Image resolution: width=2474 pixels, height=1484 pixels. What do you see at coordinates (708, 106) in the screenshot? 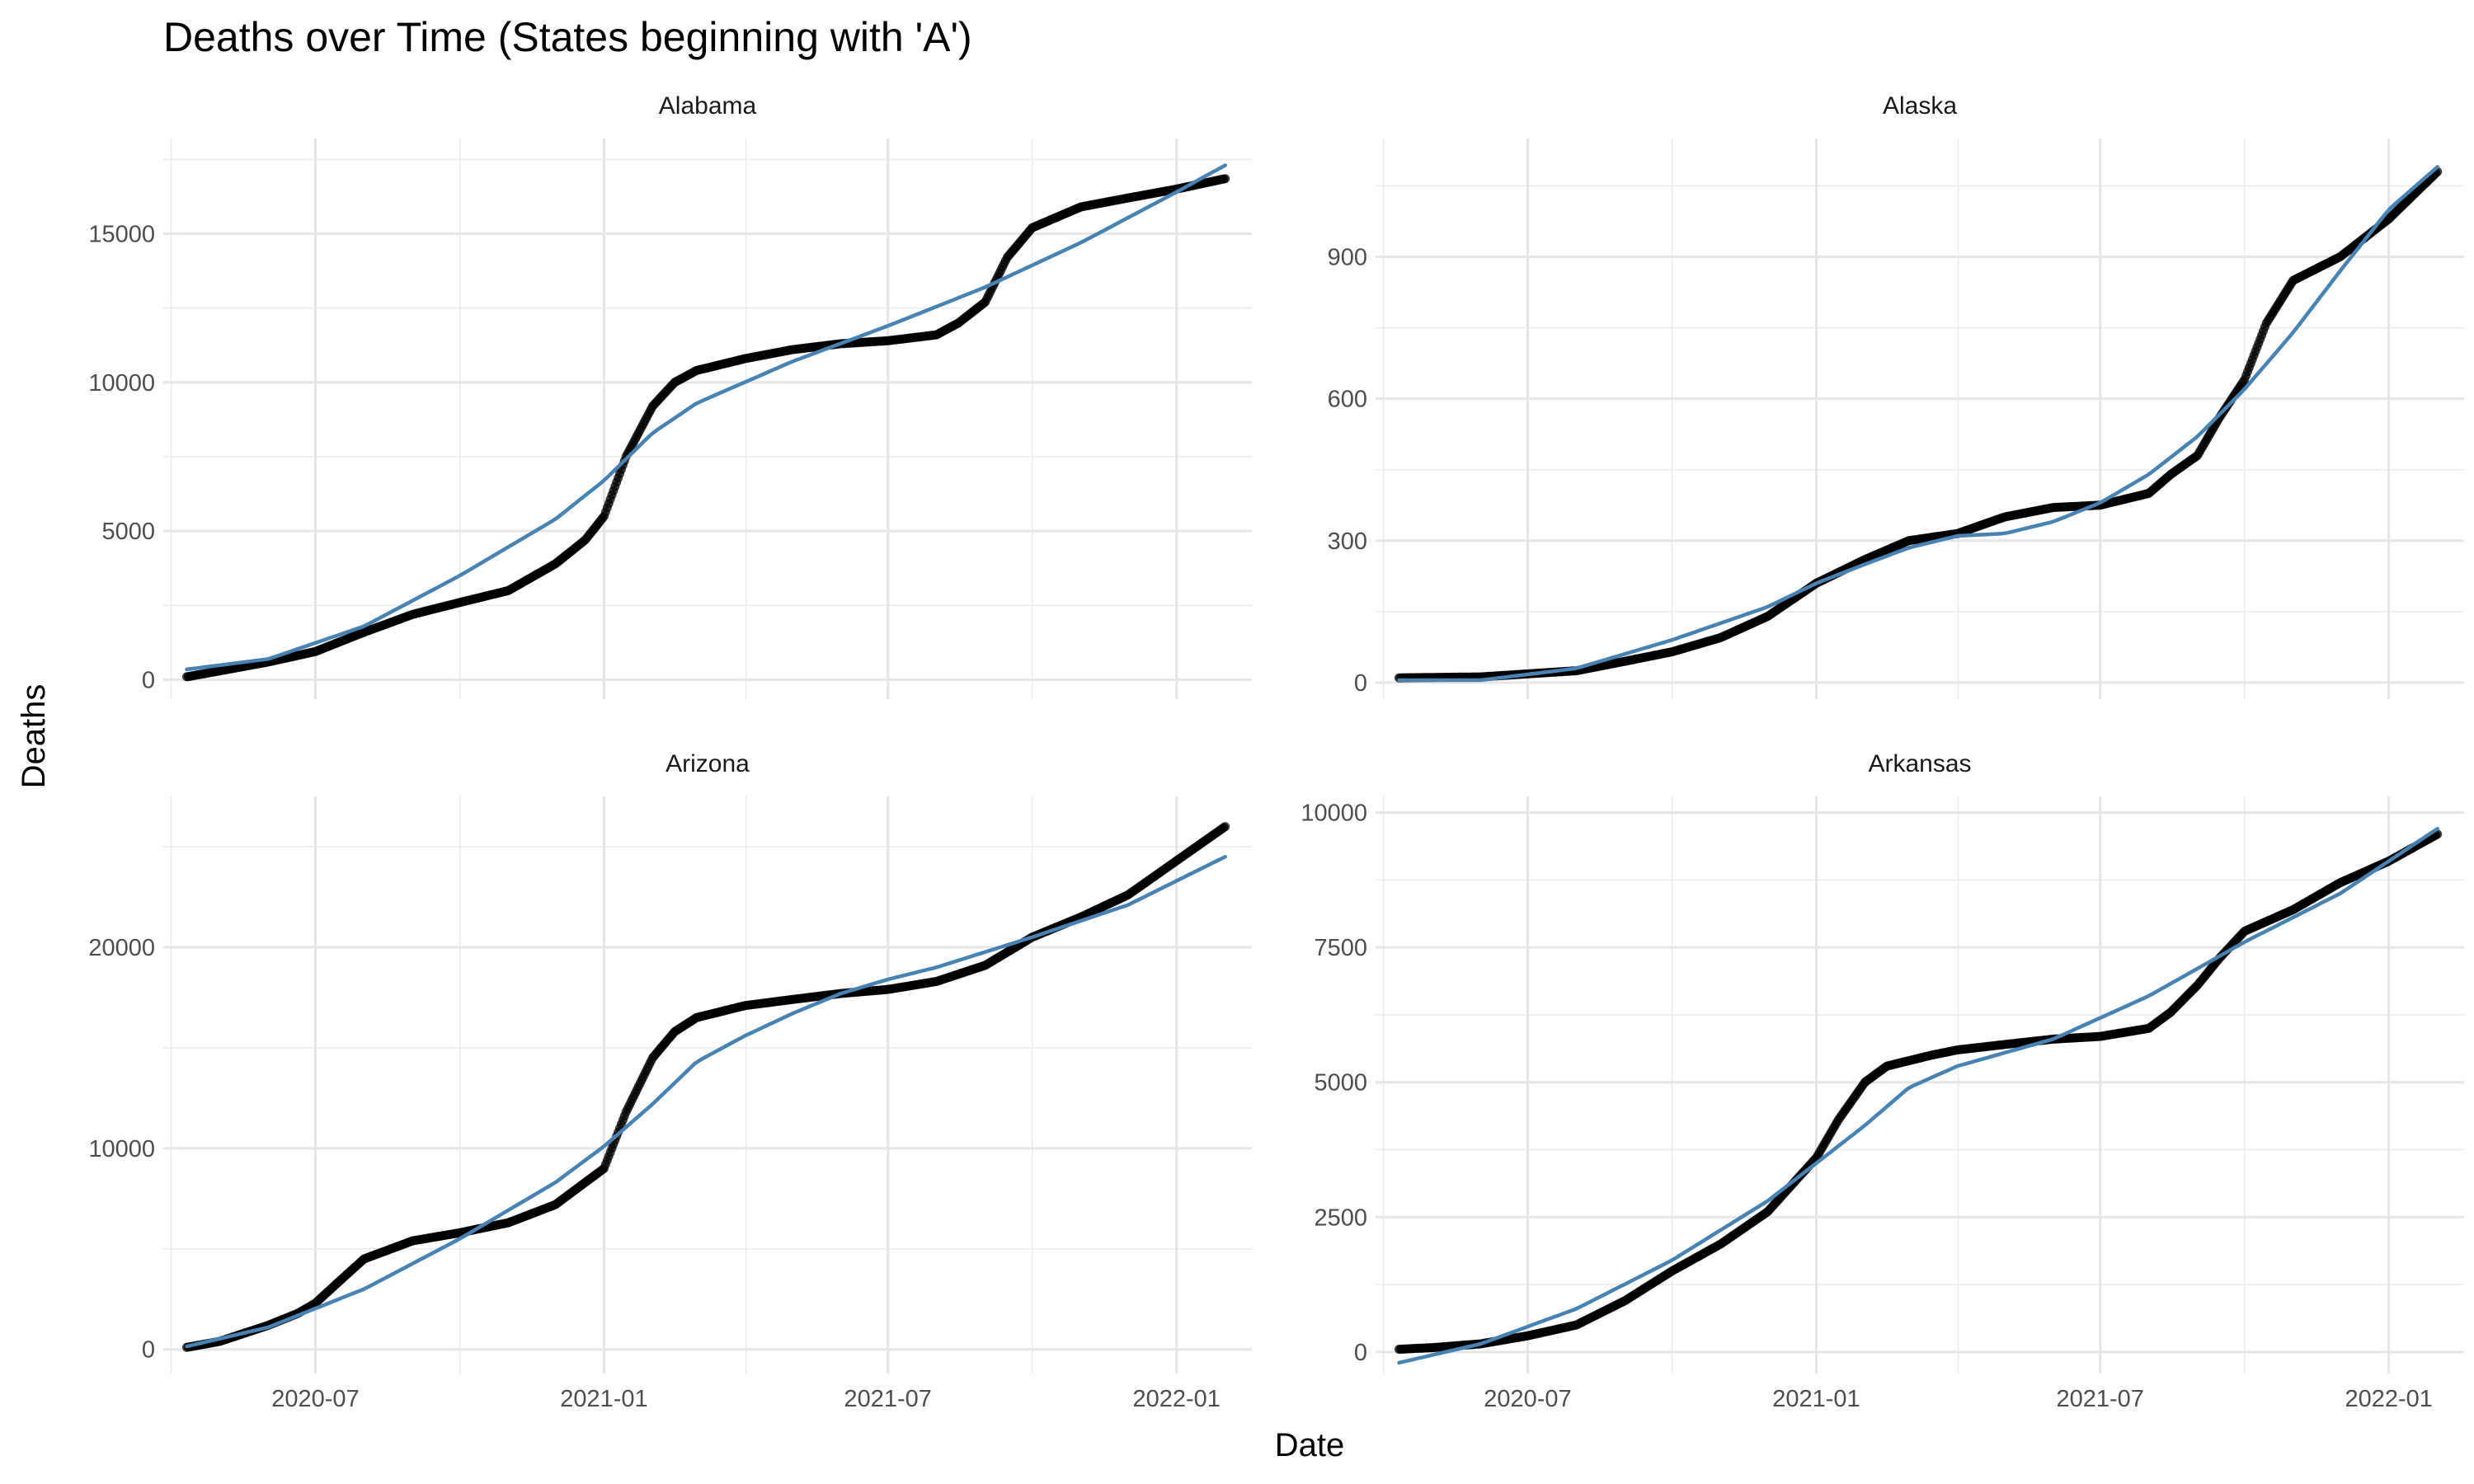
I see `panel-strip-label: Alabama` at bounding box center [708, 106].